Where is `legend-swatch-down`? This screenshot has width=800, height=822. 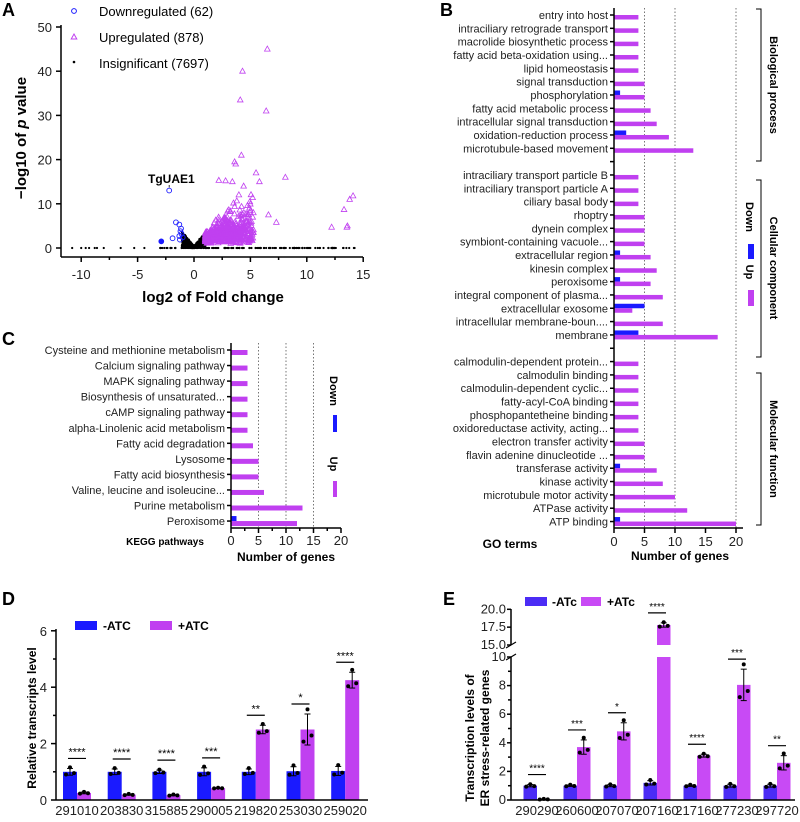
legend-swatch-down is located at coordinates (751, 251).